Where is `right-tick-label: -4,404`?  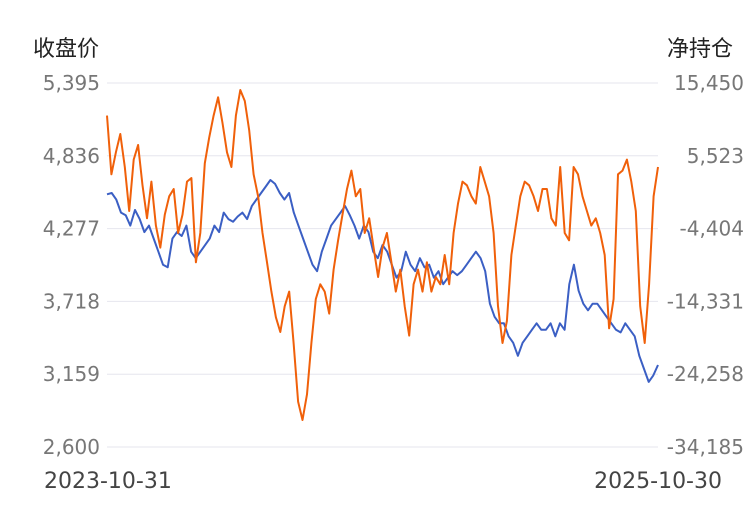 right-tick-label: -4,404 is located at coordinates (712, 229).